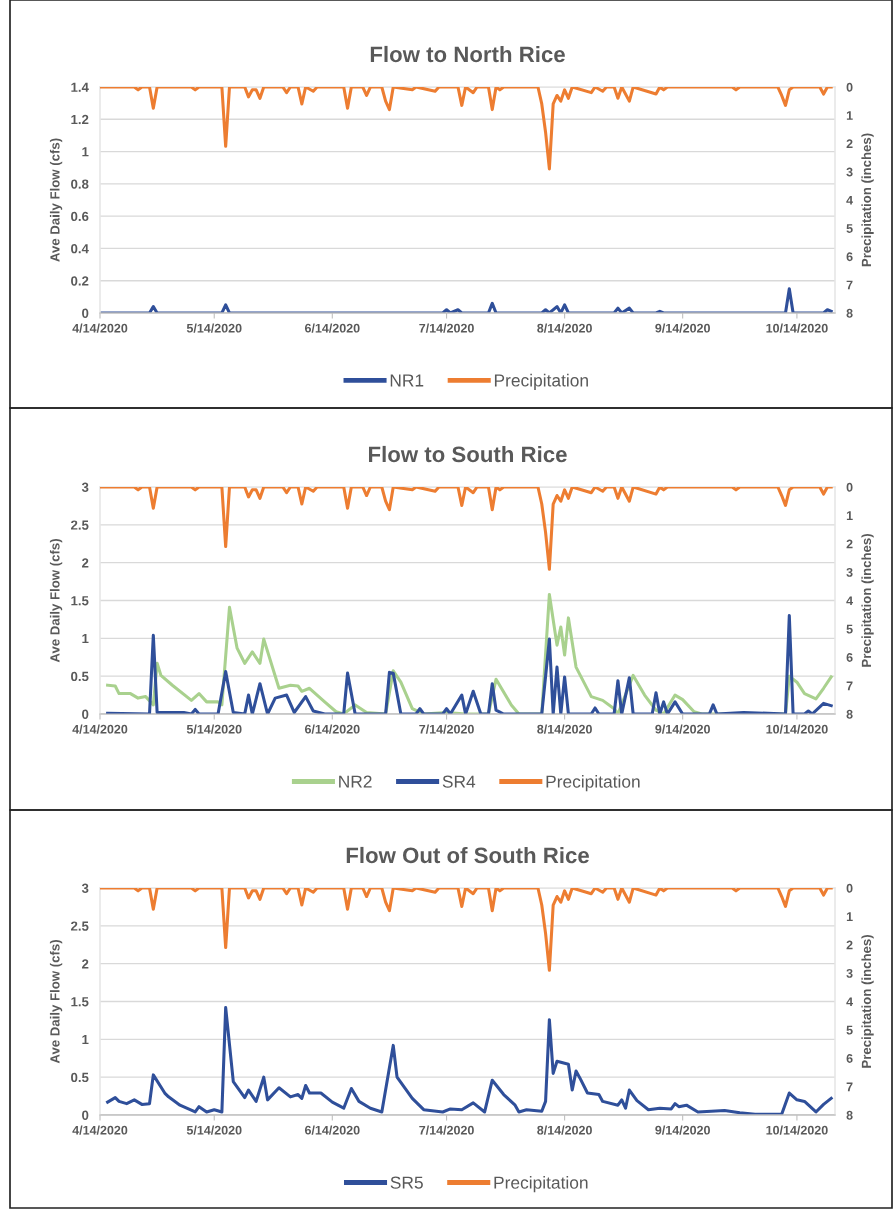 Image resolution: width=893 pixels, height=1209 pixels. What do you see at coordinates (80, 281) in the screenshot?
I see `y-tick-label: 0.2` at bounding box center [80, 281].